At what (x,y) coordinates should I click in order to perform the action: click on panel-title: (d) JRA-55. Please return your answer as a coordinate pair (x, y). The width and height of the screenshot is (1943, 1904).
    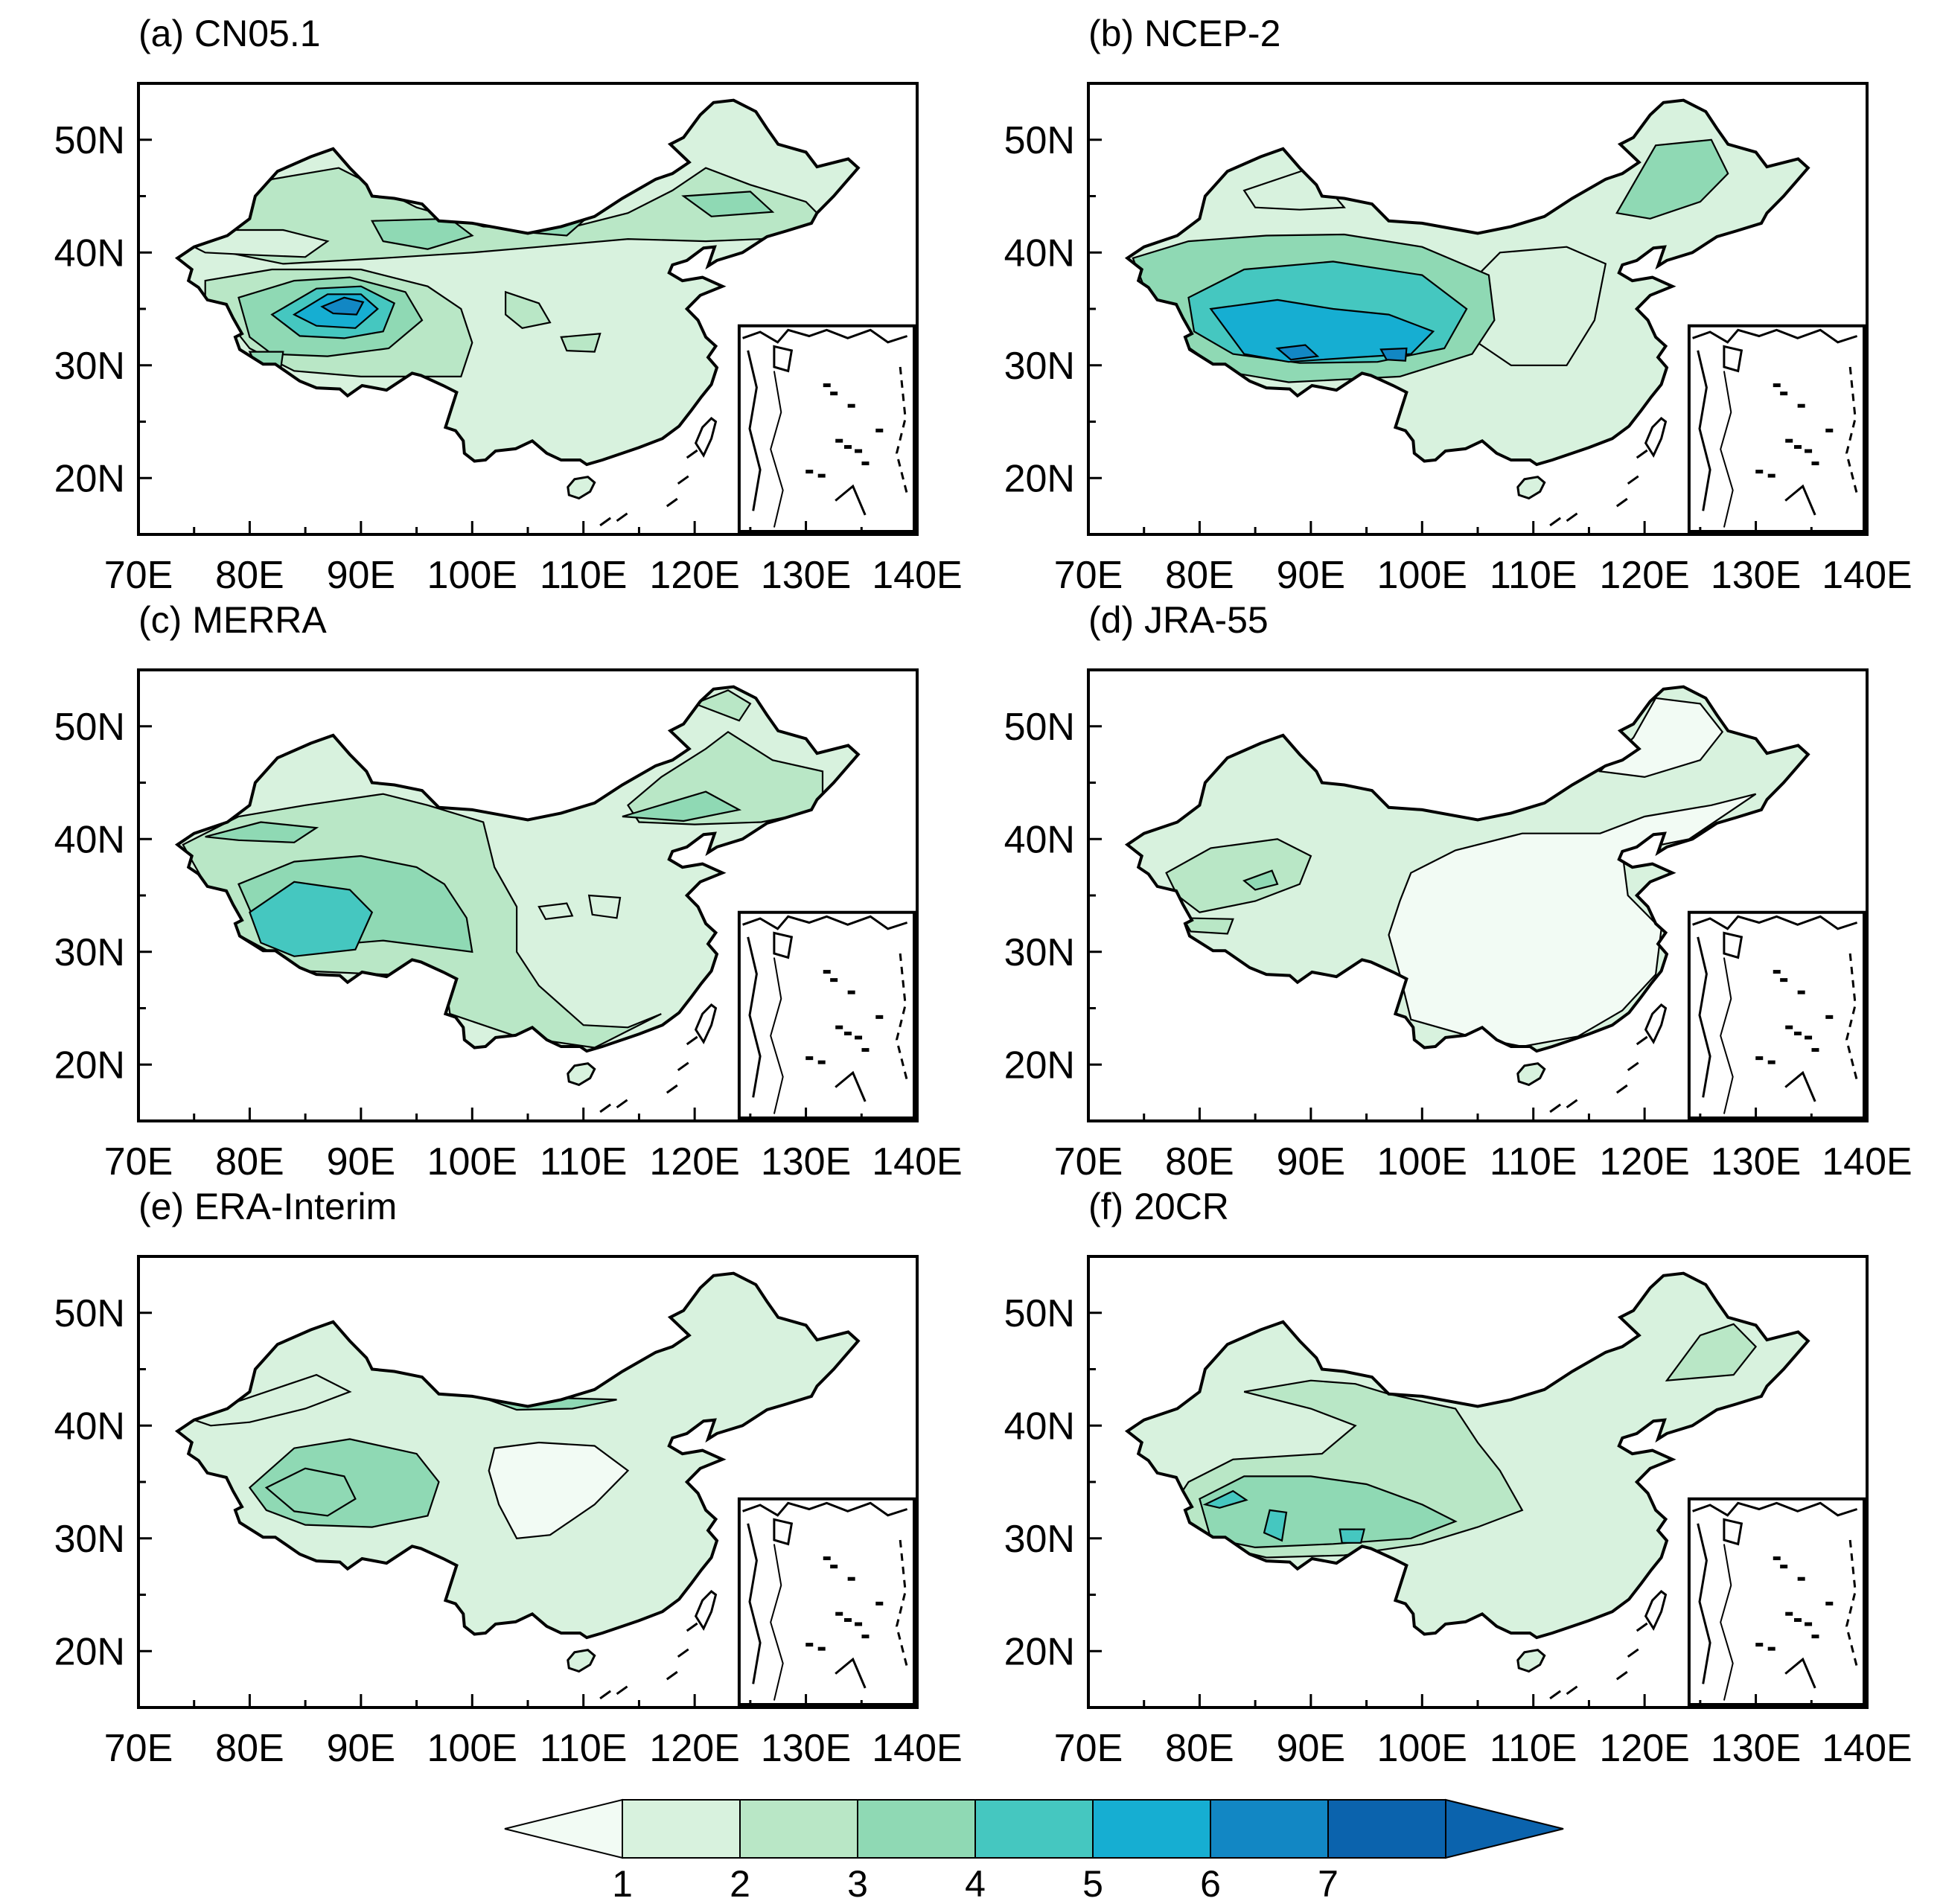
    Looking at the image, I should click on (1179, 620).